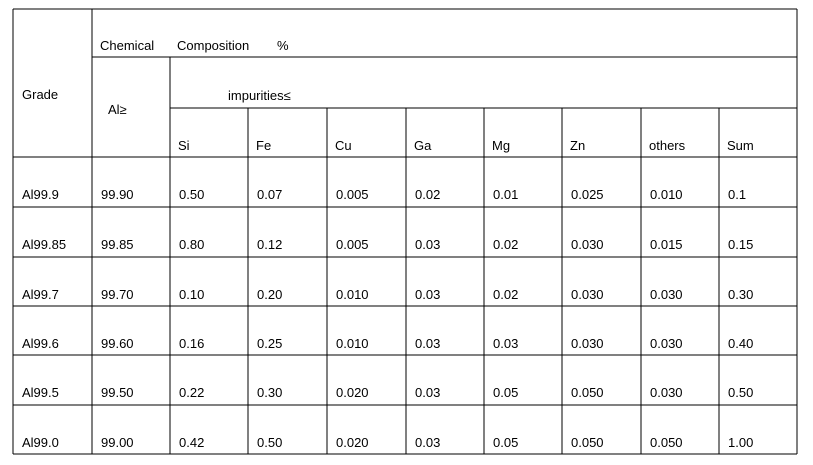  Describe the element at coordinates (269, 343) in the screenshot. I see `table-cell: 0.25` at that location.